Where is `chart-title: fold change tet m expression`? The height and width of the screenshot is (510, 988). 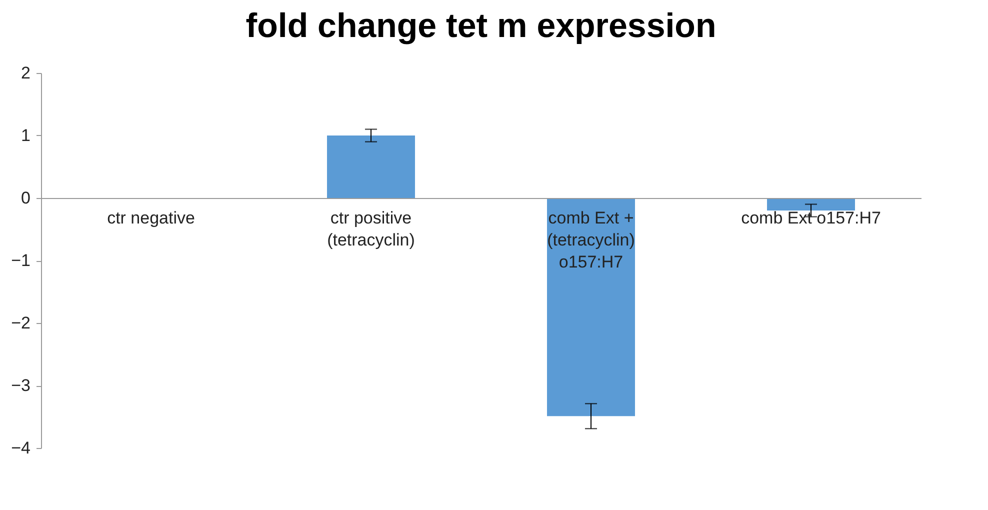 chart-title: fold change tet m expression is located at coordinates (481, 26).